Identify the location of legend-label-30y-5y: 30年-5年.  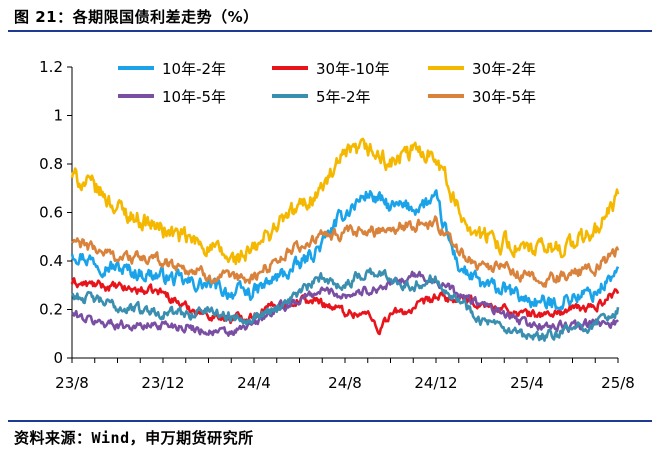
(504, 97).